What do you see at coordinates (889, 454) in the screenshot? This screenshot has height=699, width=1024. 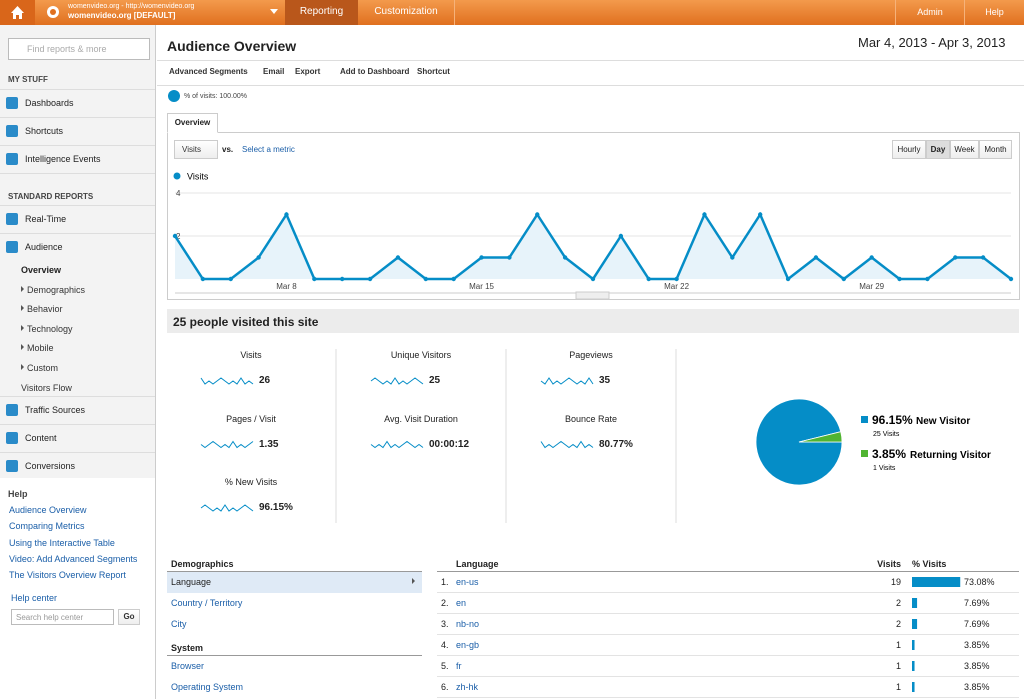 I see `legend-value: 3.85%` at bounding box center [889, 454].